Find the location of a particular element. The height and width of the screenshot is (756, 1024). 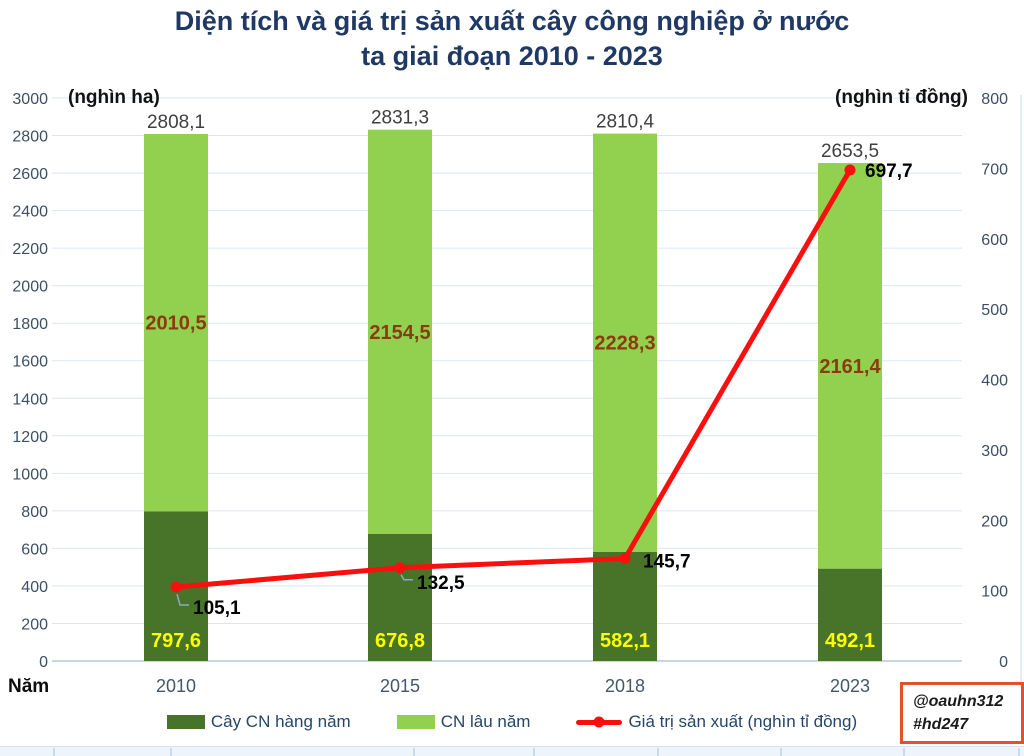

x-axis-category-label: 2023 is located at coordinates (850, 686).